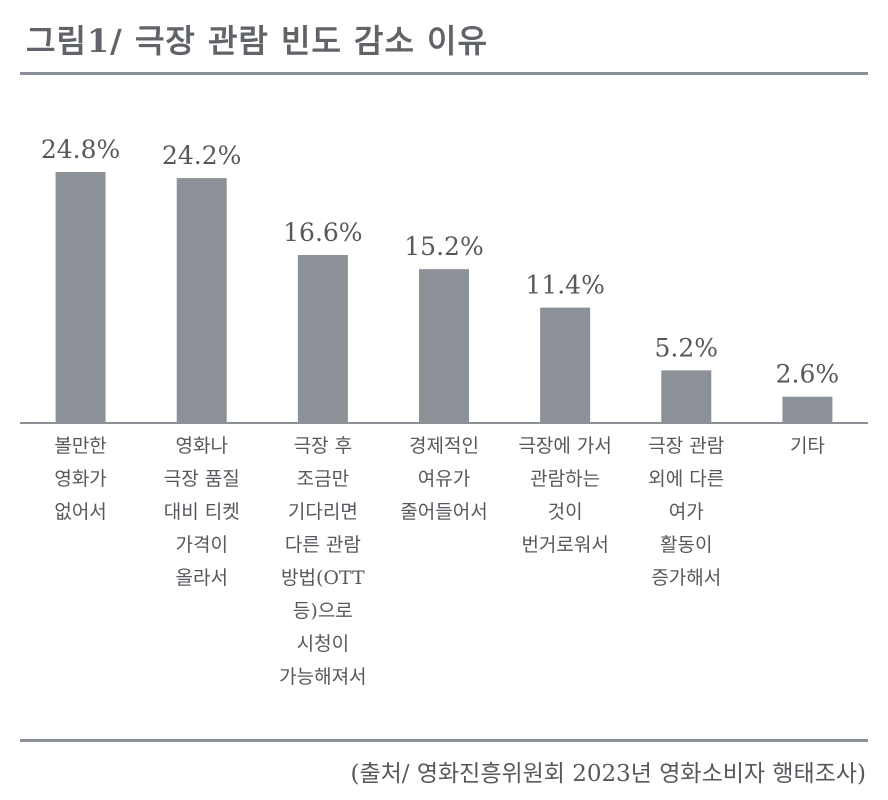 This screenshot has height=800, width=888. What do you see at coordinates (686, 512) in the screenshot?
I see `category-label: 여가` at bounding box center [686, 512].